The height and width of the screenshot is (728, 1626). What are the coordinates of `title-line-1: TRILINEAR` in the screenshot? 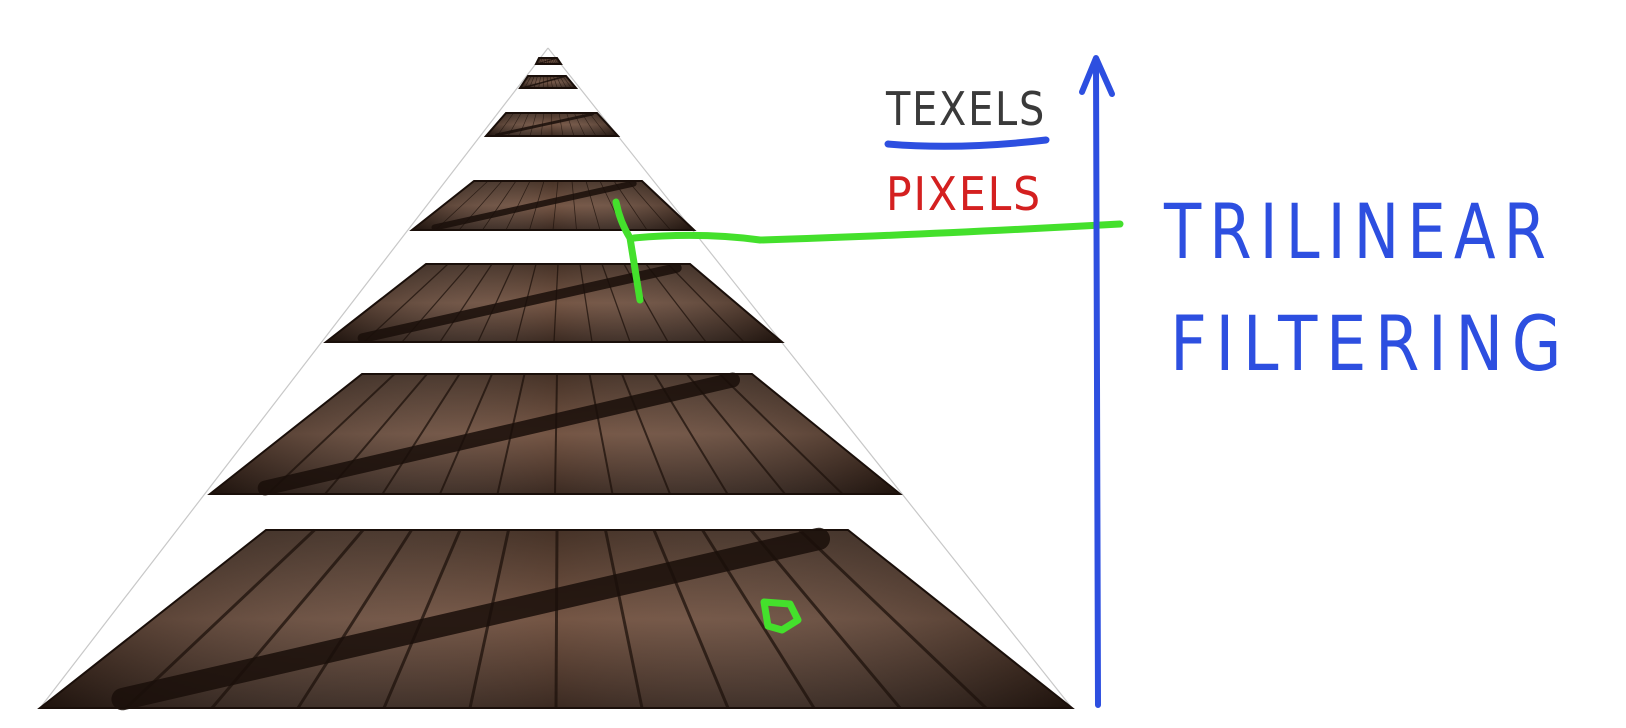 It's located at (1358, 231).